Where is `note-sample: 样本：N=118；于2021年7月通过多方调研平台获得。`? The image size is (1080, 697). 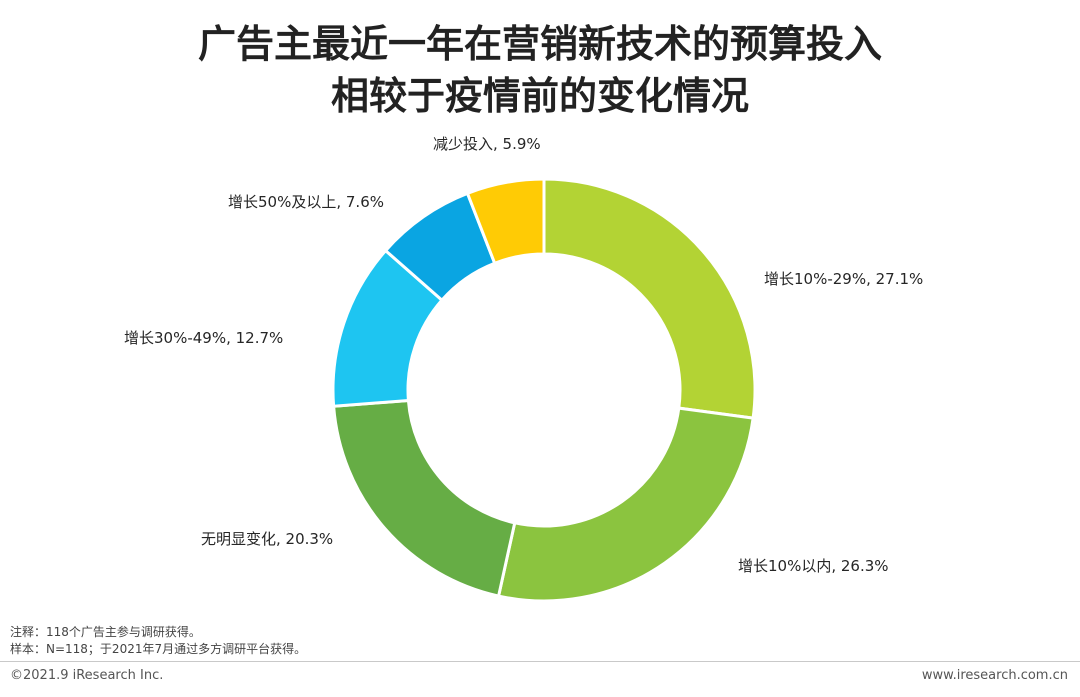 note-sample: 样本：N=118；于2021年7月通过多方调研平台获得。 is located at coordinates (158, 649).